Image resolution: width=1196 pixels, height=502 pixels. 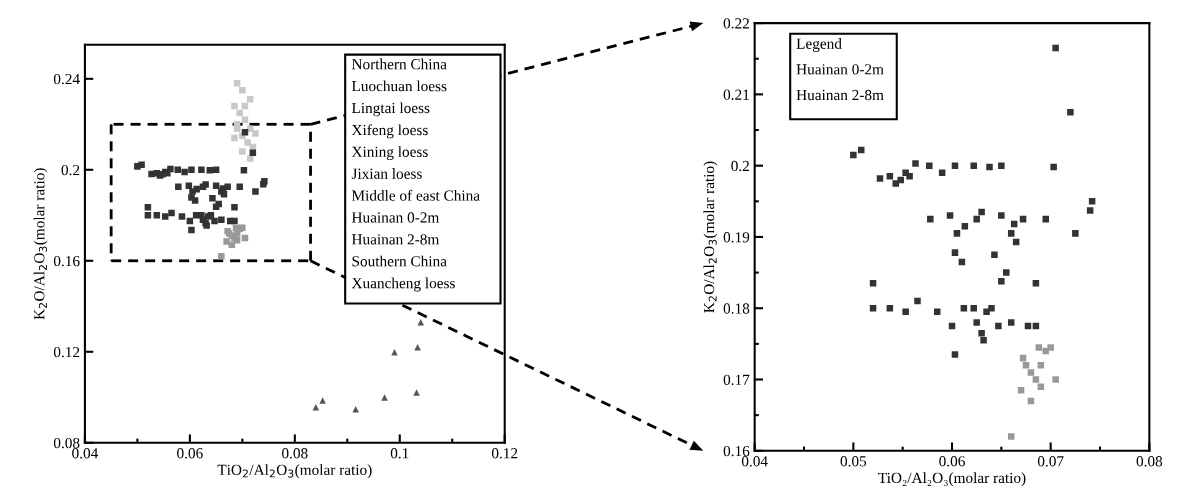 What do you see at coordinates (736, 94) in the screenshot?
I see `y-tick-label: 0.21` at bounding box center [736, 94].